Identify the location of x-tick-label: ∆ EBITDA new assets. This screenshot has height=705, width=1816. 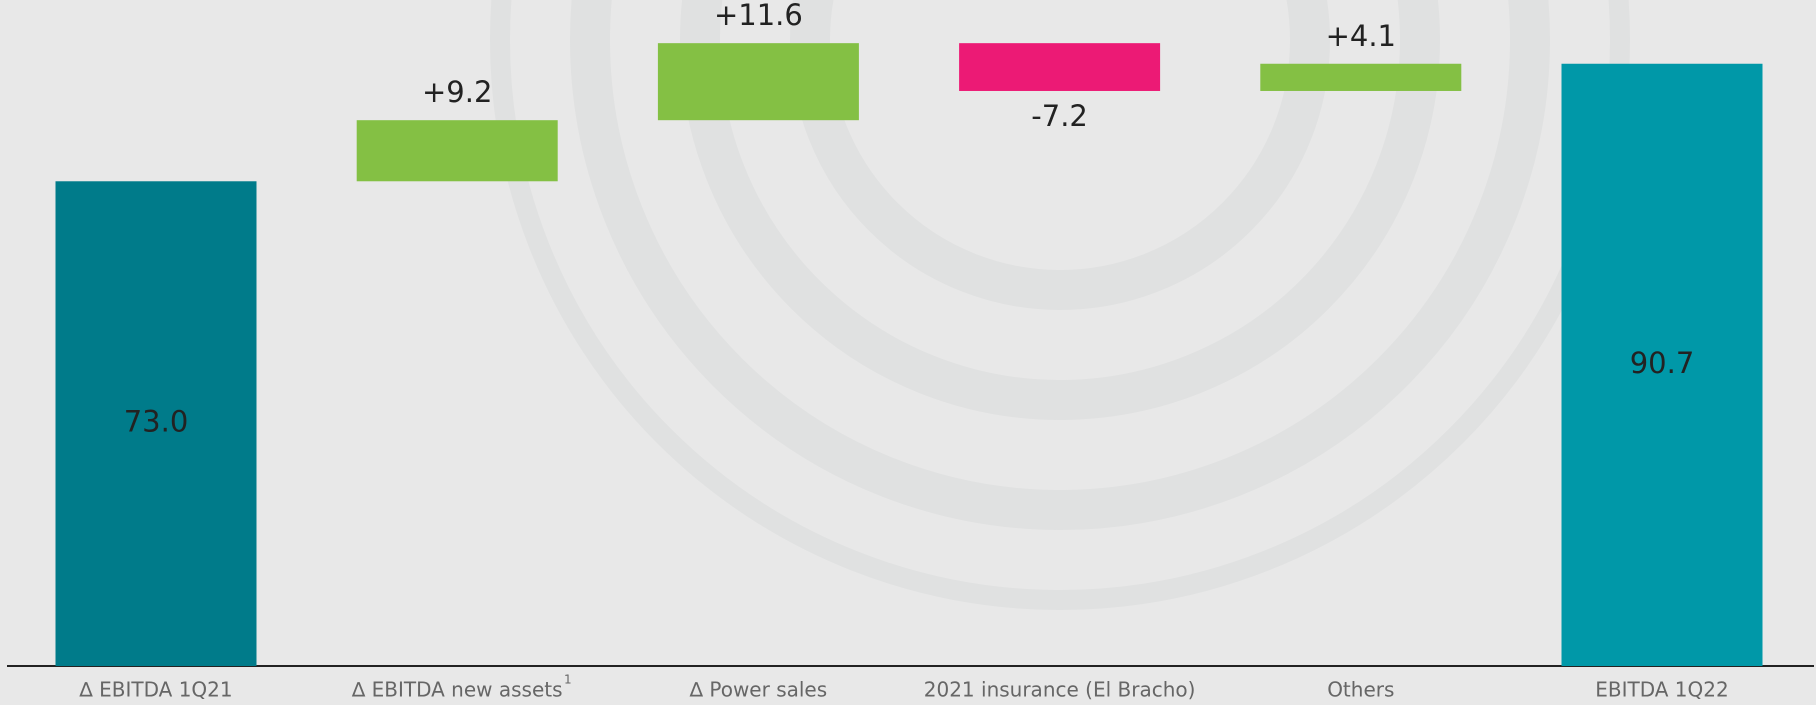
(457, 690).